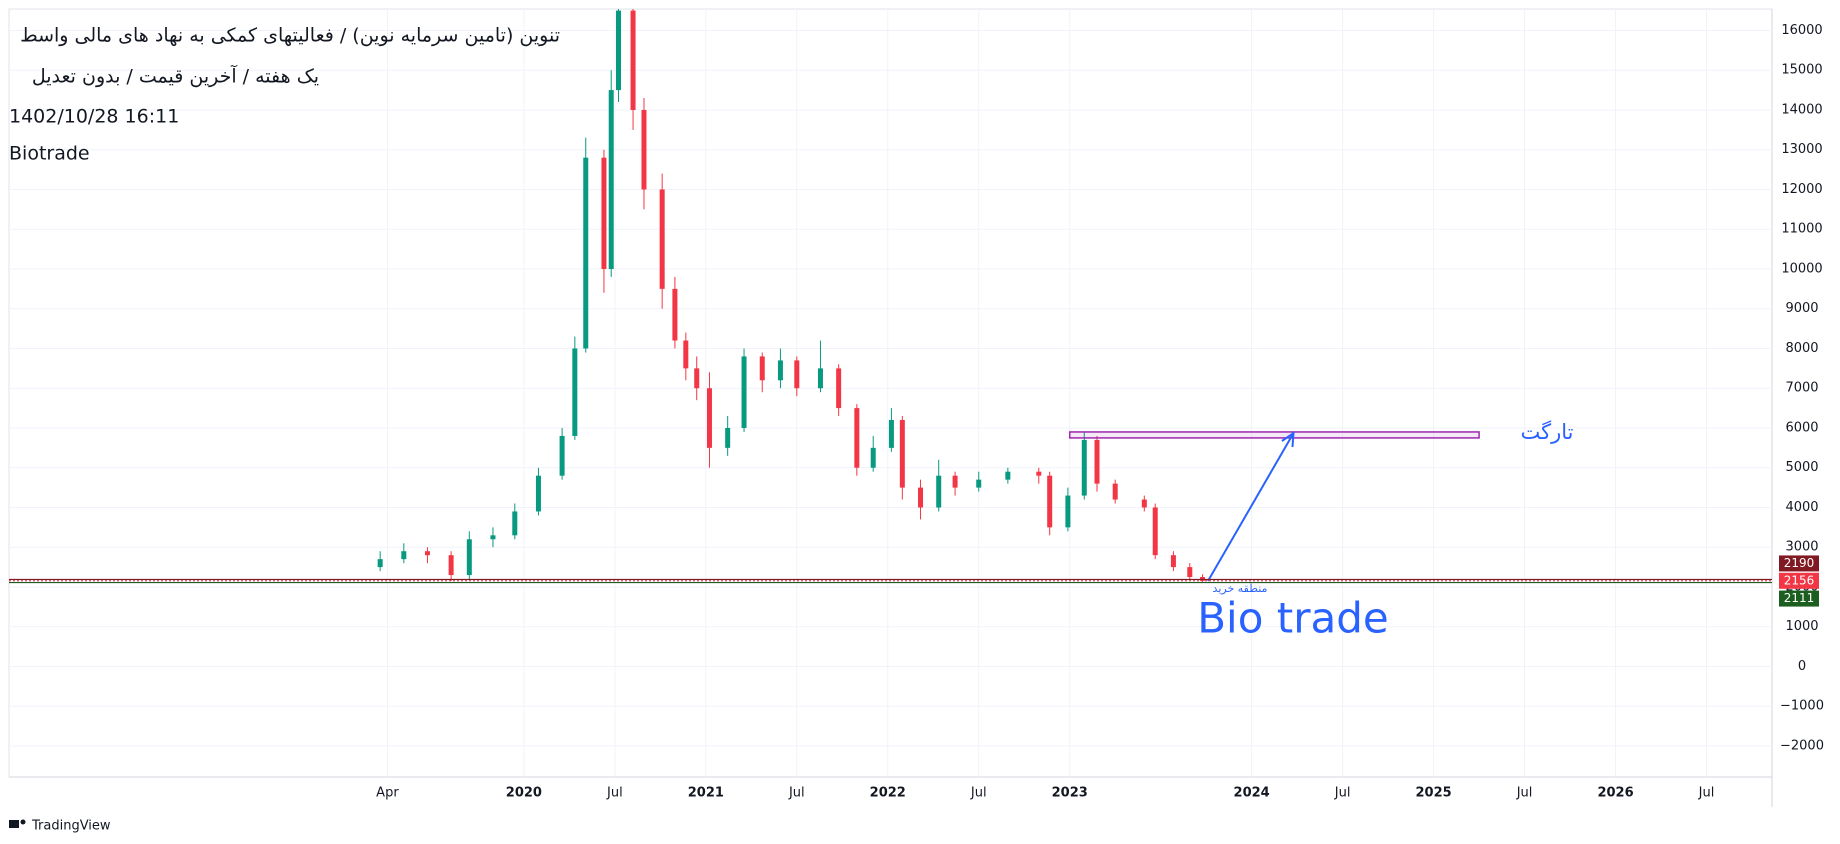 Image resolution: width=1840 pixels, height=844 pixels. Describe the element at coordinates (1801, 507) in the screenshot. I see `y-tick-label: 4000` at that location.